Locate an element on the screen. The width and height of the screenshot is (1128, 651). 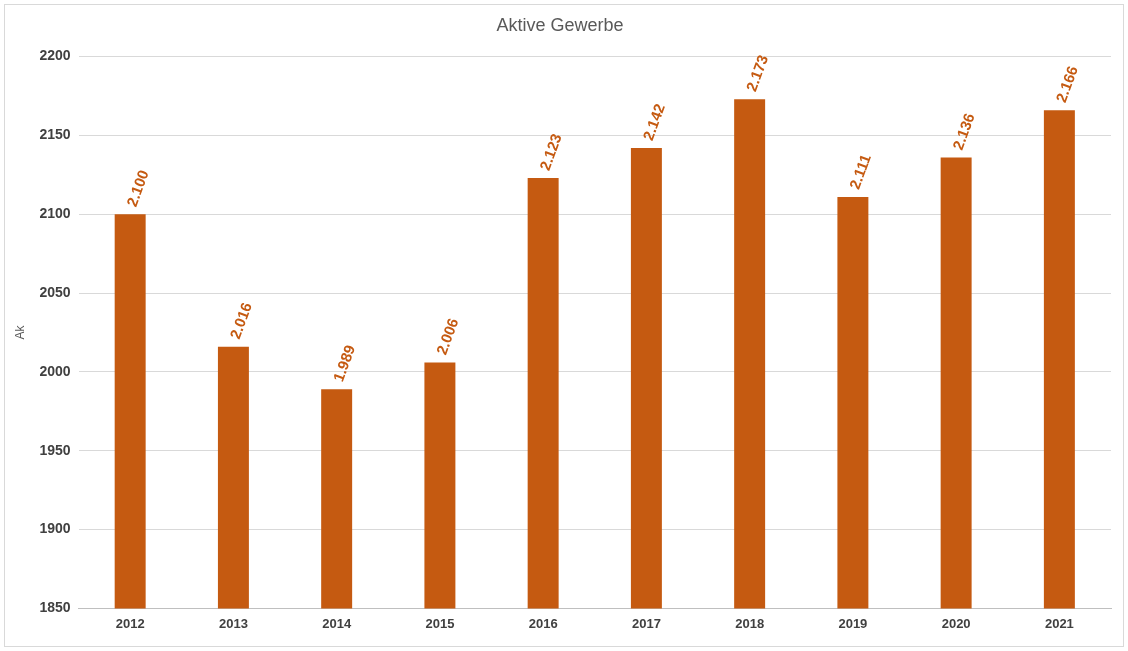
x-tick-label: 2019 is located at coordinates (853, 623).